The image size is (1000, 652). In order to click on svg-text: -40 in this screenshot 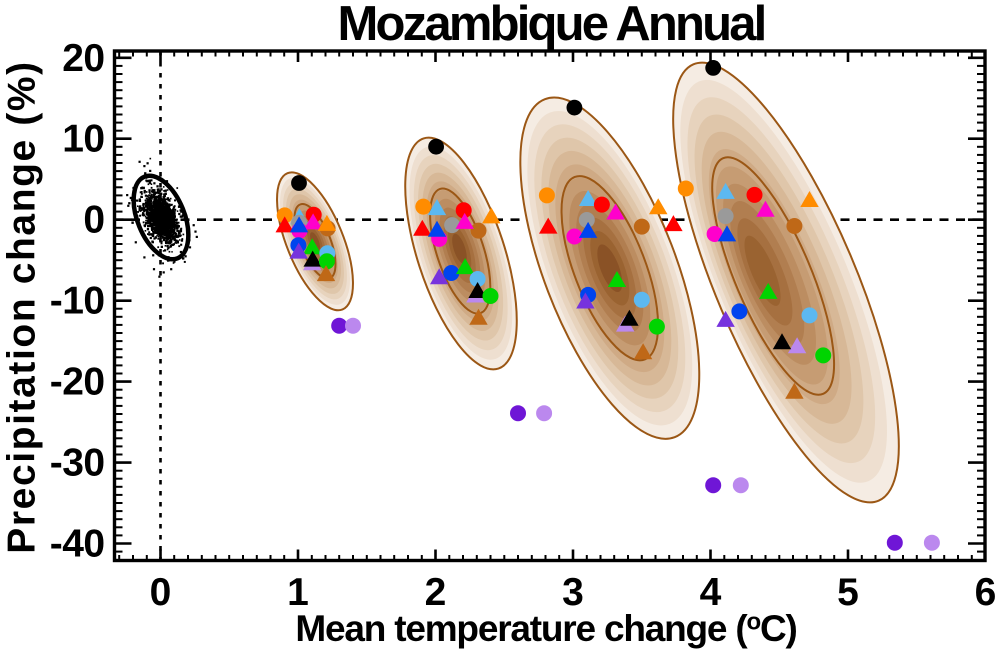, I will do `click(77, 544)`.